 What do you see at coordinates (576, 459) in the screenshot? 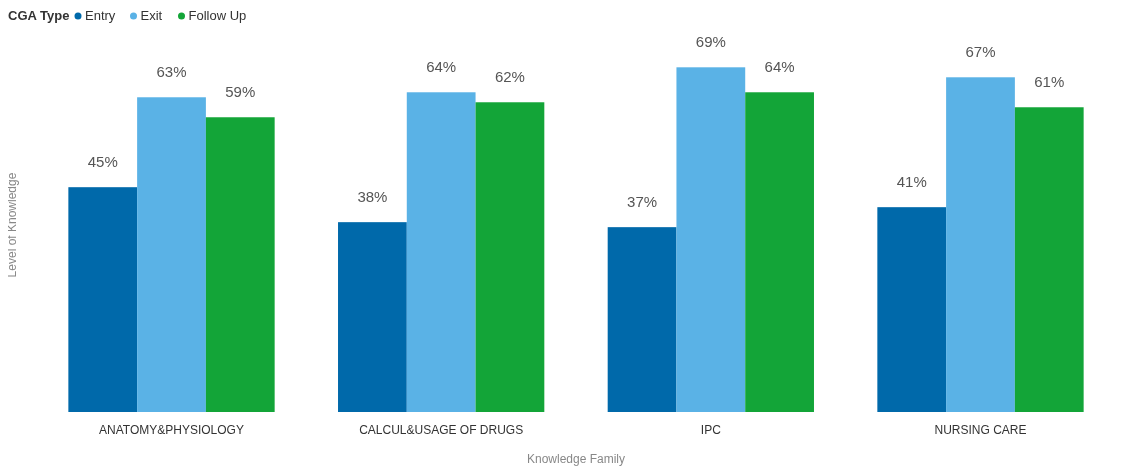
I see `x-axis-title: Knowledge Family` at bounding box center [576, 459].